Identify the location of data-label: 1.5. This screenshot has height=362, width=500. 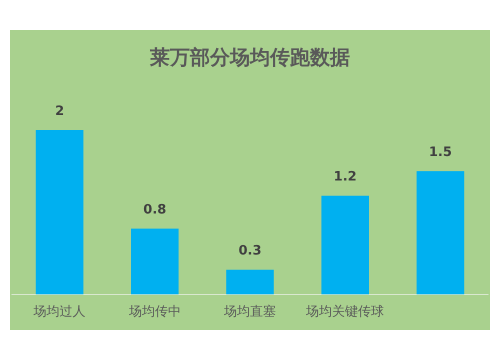
(440, 152).